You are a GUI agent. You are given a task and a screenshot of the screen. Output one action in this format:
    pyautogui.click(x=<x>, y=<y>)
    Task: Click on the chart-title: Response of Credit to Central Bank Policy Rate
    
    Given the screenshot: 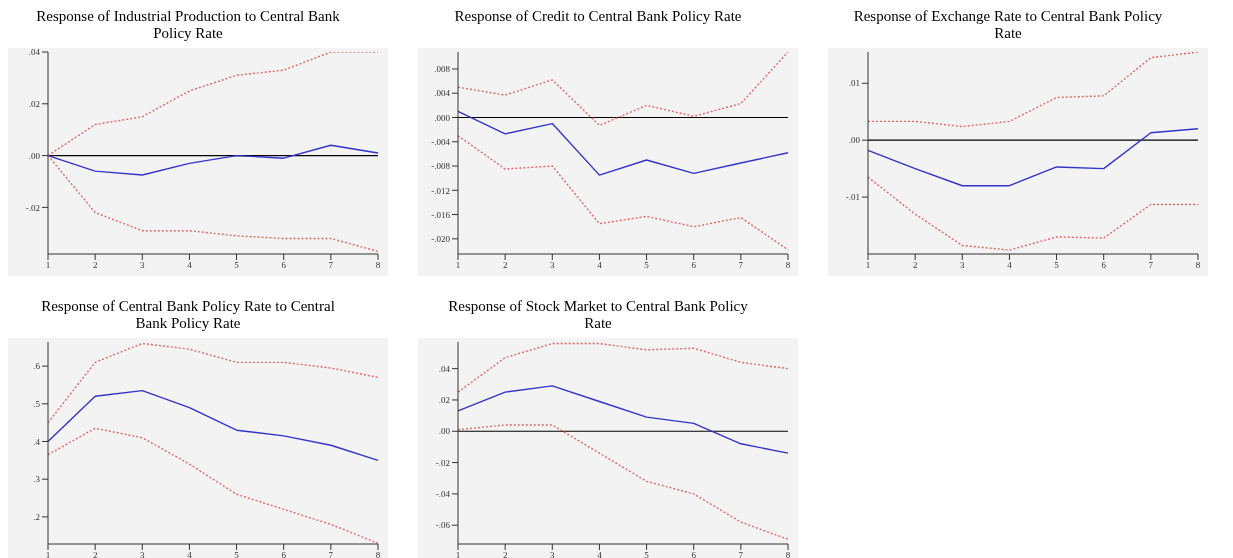 What is the action you would take?
    pyautogui.click(x=598, y=17)
    